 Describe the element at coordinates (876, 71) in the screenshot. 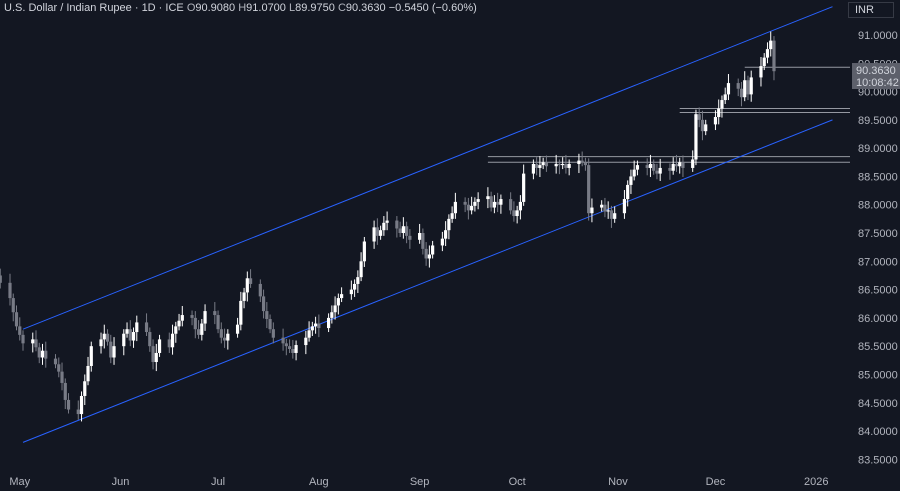

I see `last-price-label: 90.3630` at that location.